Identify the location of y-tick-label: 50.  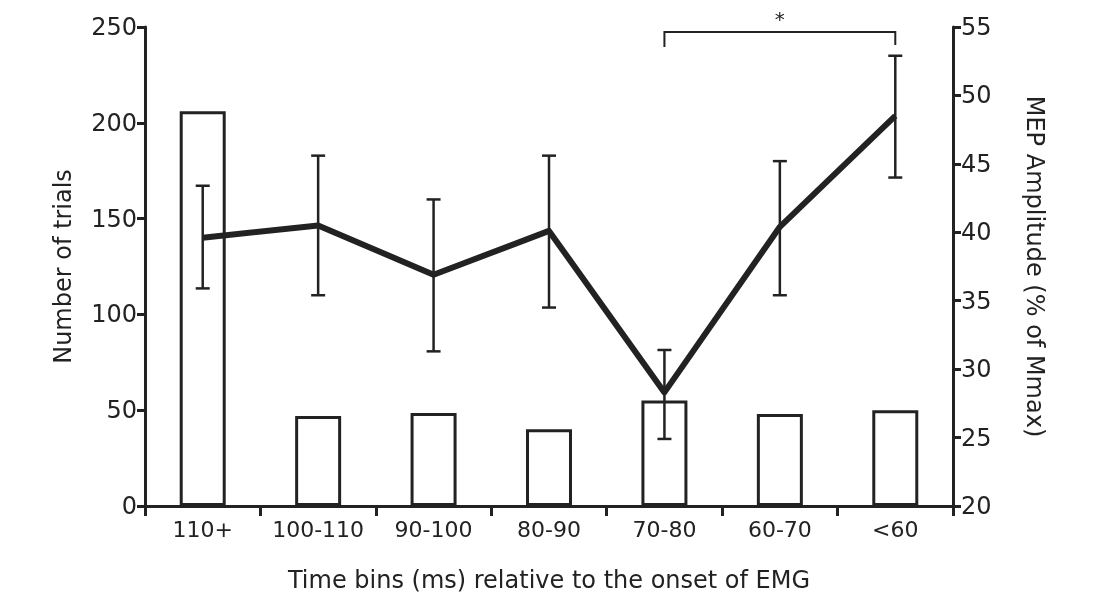
(121, 410).